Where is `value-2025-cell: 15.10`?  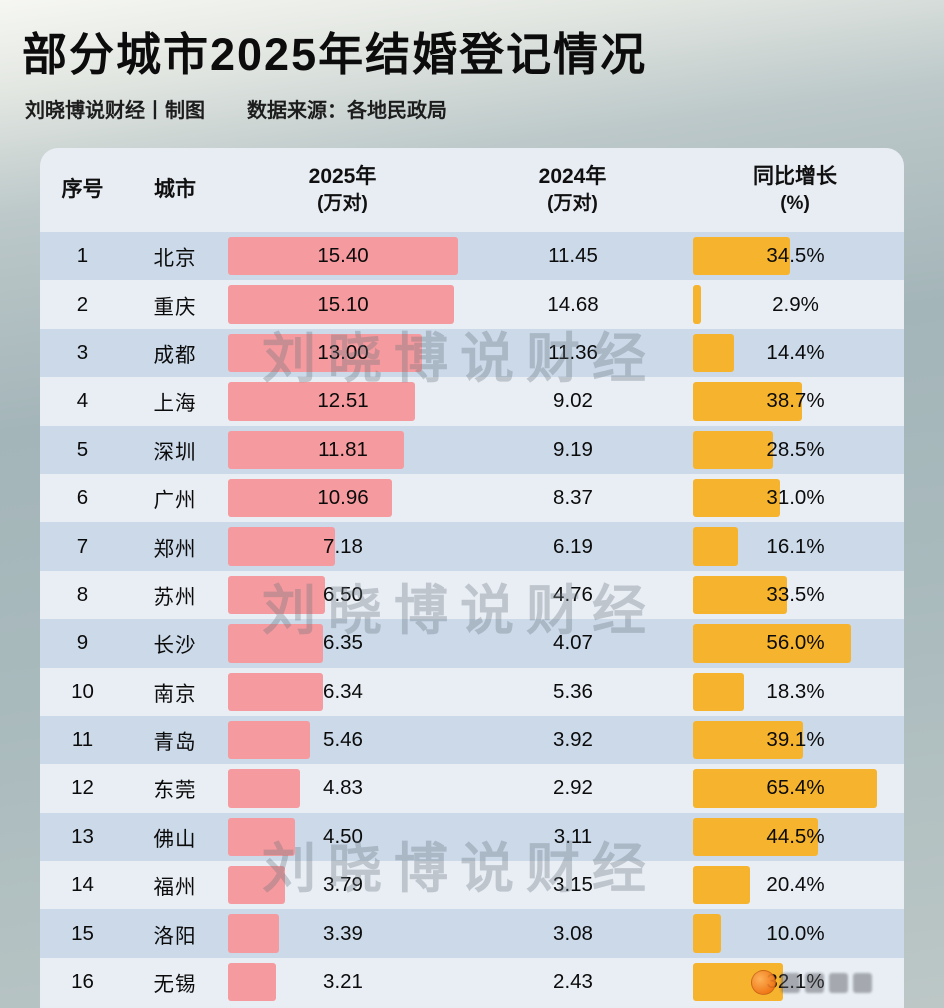
value-2025-cell: 15.10 is located at coordinates (343, 304).